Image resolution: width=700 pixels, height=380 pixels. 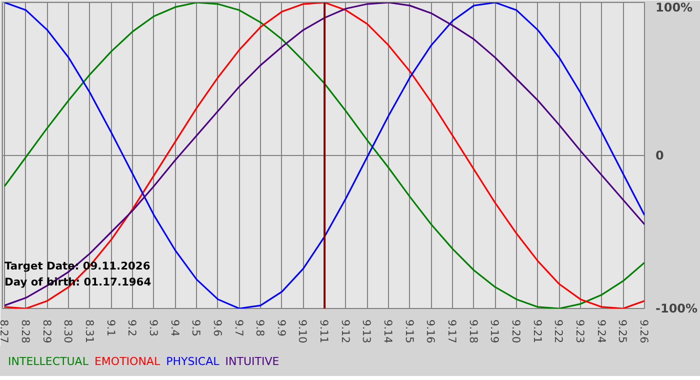 What do you see at coordinates (127, 361) in the screenshot?
I see `text: EMOTIONAL` at bounding box center [127, 361].